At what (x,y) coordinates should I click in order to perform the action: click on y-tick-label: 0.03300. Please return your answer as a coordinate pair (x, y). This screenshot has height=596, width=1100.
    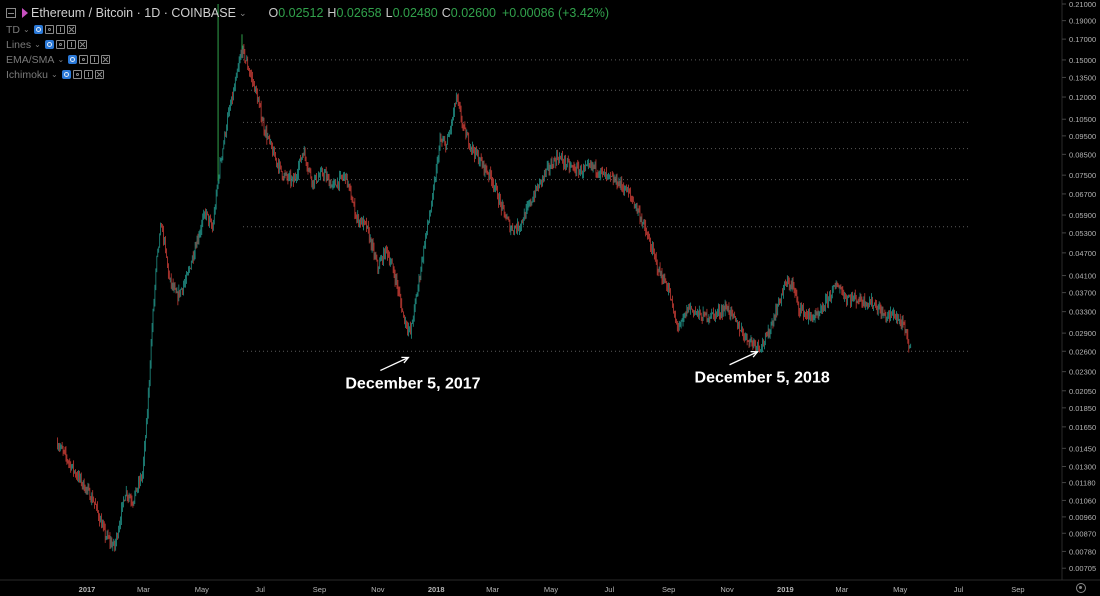
    Looking at the image, I should click on (1082, 312).